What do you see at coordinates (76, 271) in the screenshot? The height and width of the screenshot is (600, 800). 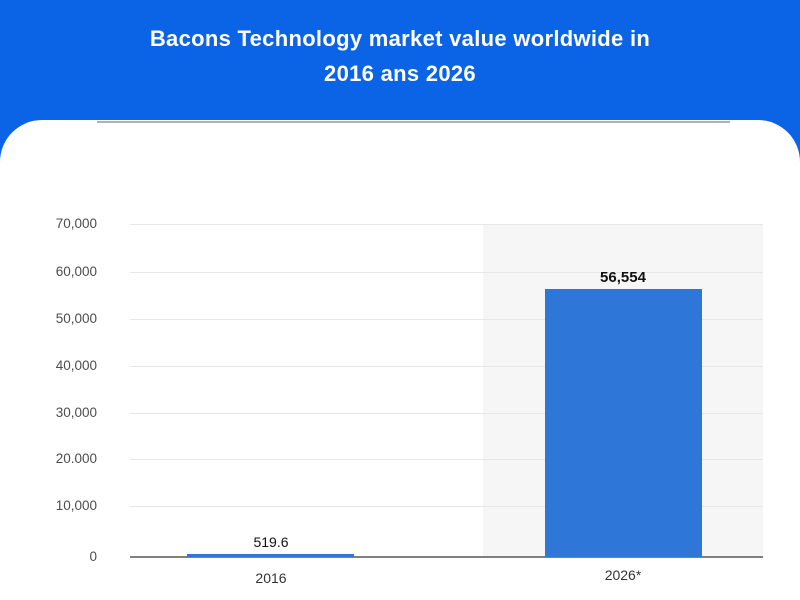 I see `y-tick-label: 60,000` at bounding box center [76, 271].